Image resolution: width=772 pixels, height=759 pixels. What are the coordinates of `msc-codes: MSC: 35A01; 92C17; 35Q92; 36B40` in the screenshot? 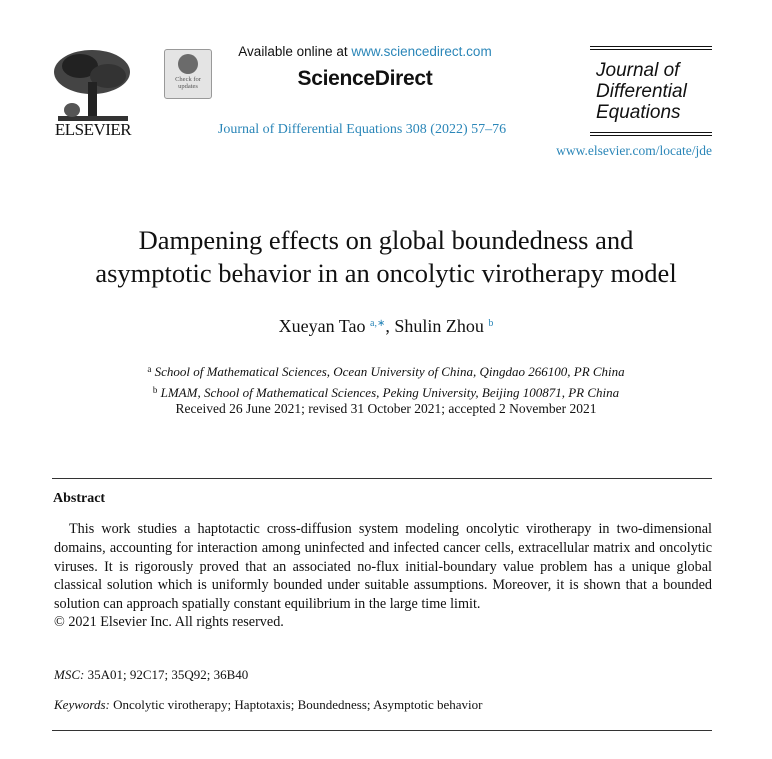 It's located at (151, 674).